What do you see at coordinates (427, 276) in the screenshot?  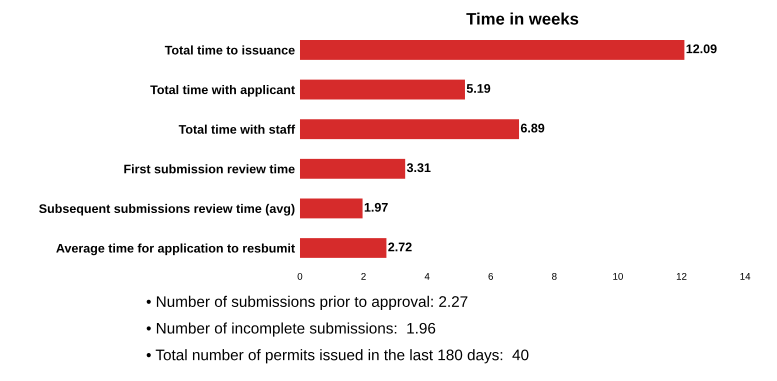 I see `x-tick-label: 4` at bounding box center [427, 276].